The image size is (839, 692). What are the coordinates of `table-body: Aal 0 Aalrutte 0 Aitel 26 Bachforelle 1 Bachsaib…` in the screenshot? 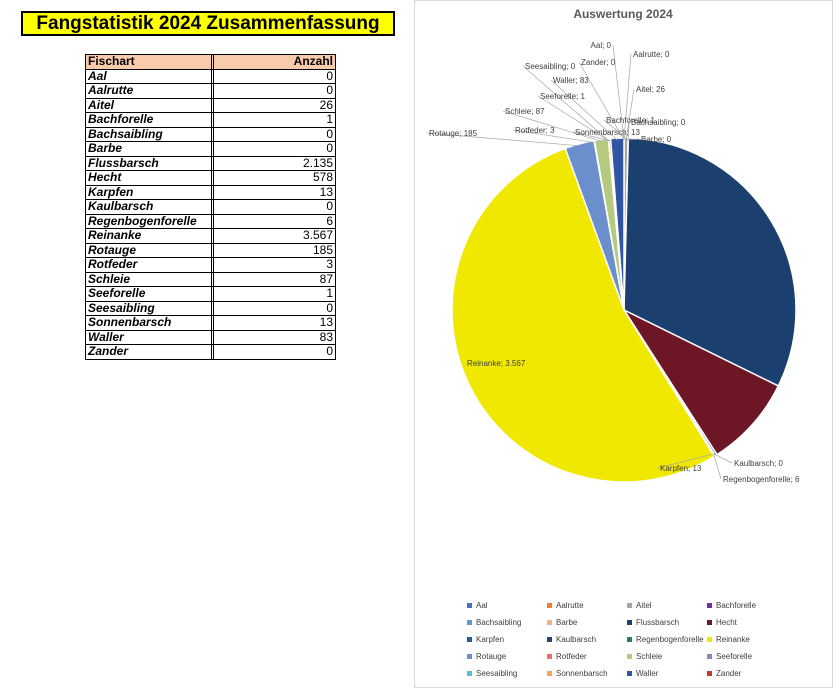 It's located at (210, 214).